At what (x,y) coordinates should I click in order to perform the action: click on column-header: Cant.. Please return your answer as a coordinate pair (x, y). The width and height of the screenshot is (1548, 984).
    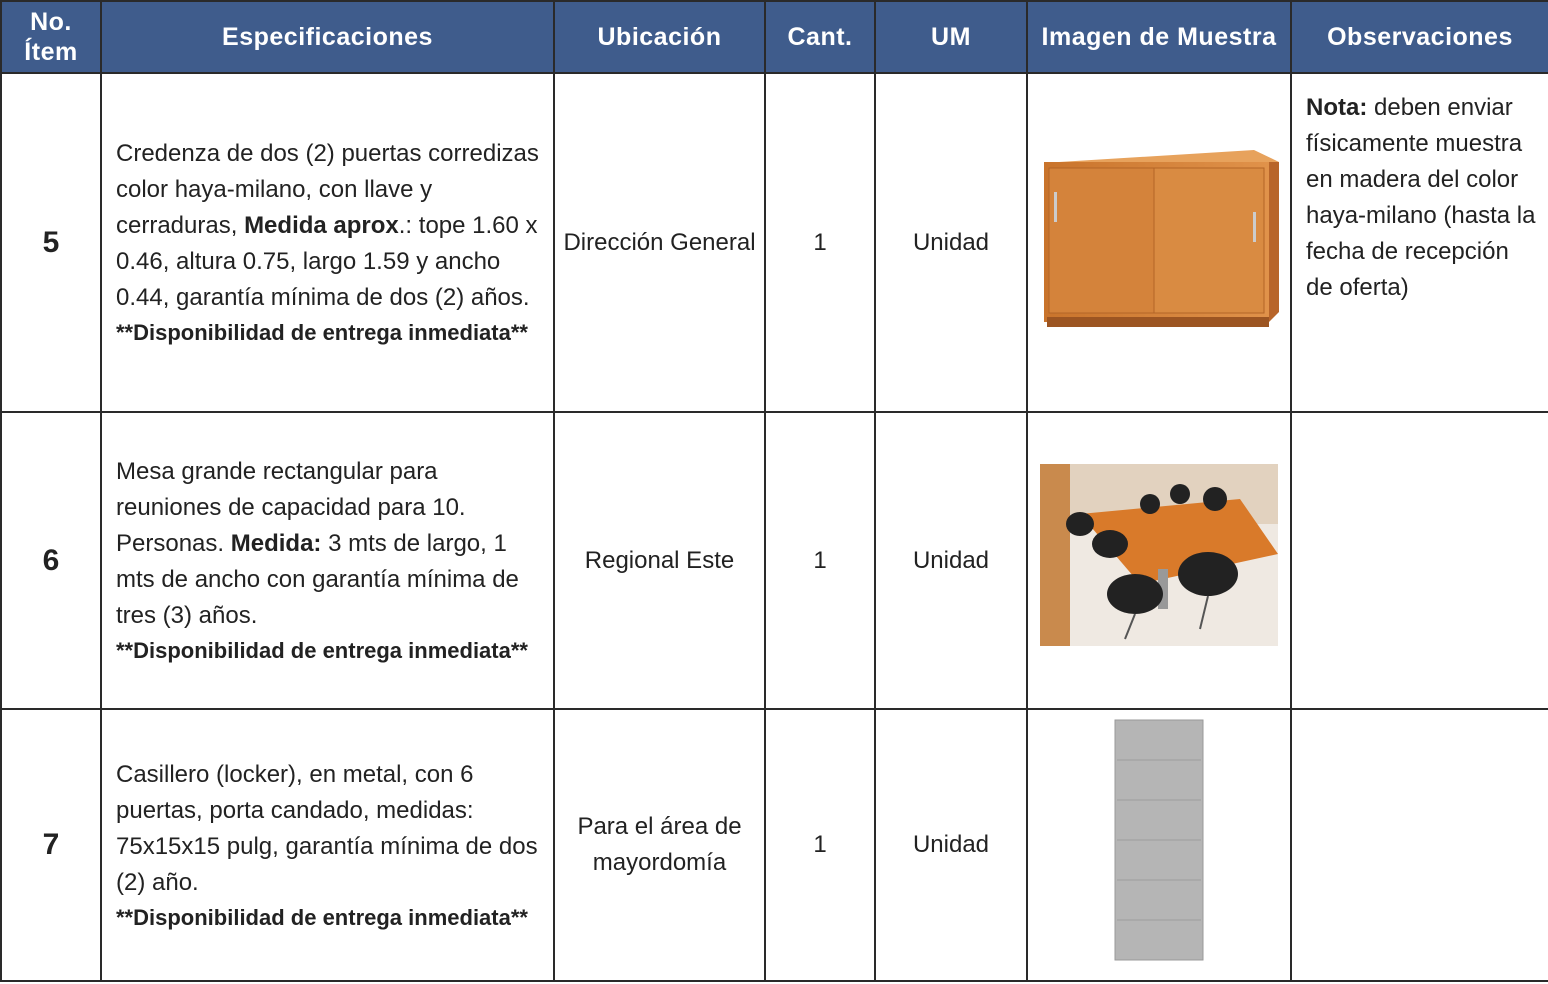
    Looking at the image, I should click on (820, 37).